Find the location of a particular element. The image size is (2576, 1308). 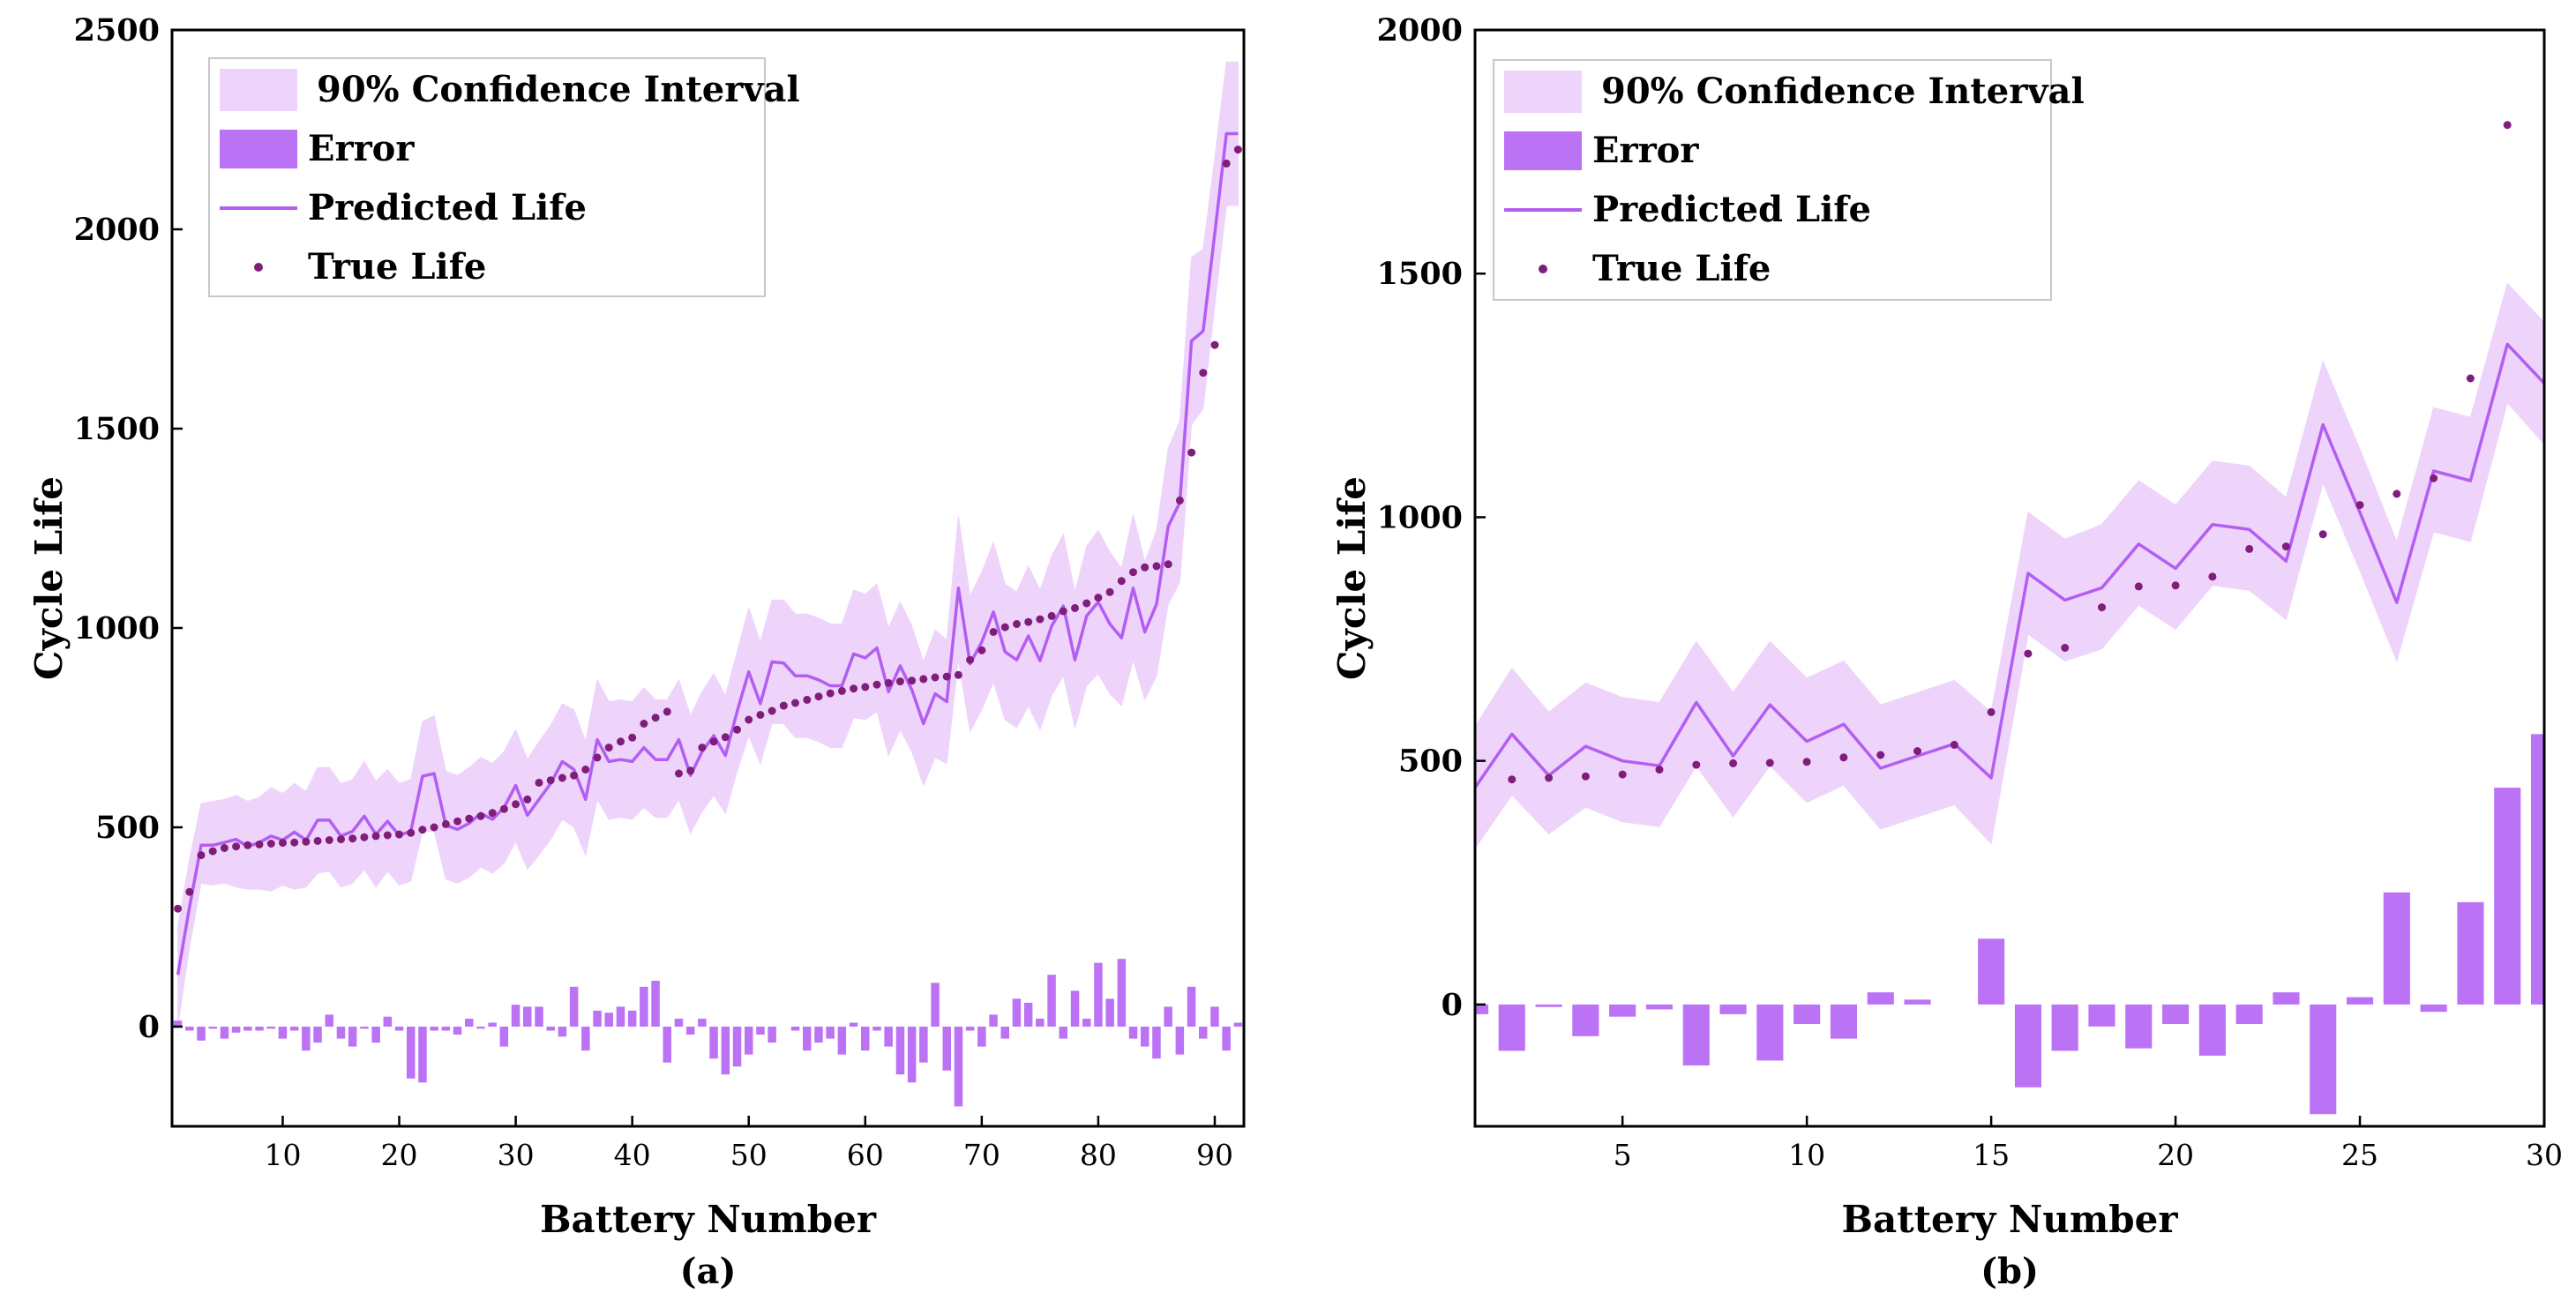

x-tick-label: 50 is located at coordinates (749, 1155).